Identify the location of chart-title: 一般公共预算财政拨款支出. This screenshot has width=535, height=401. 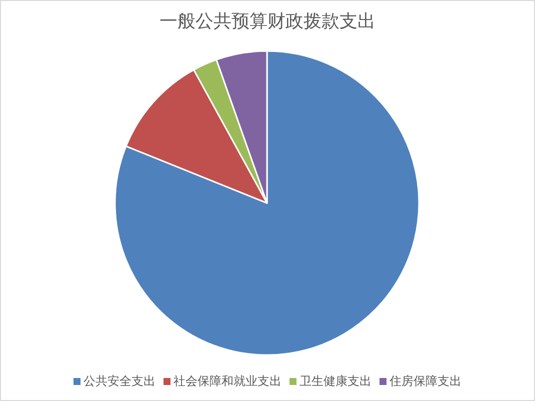
(268, 21).